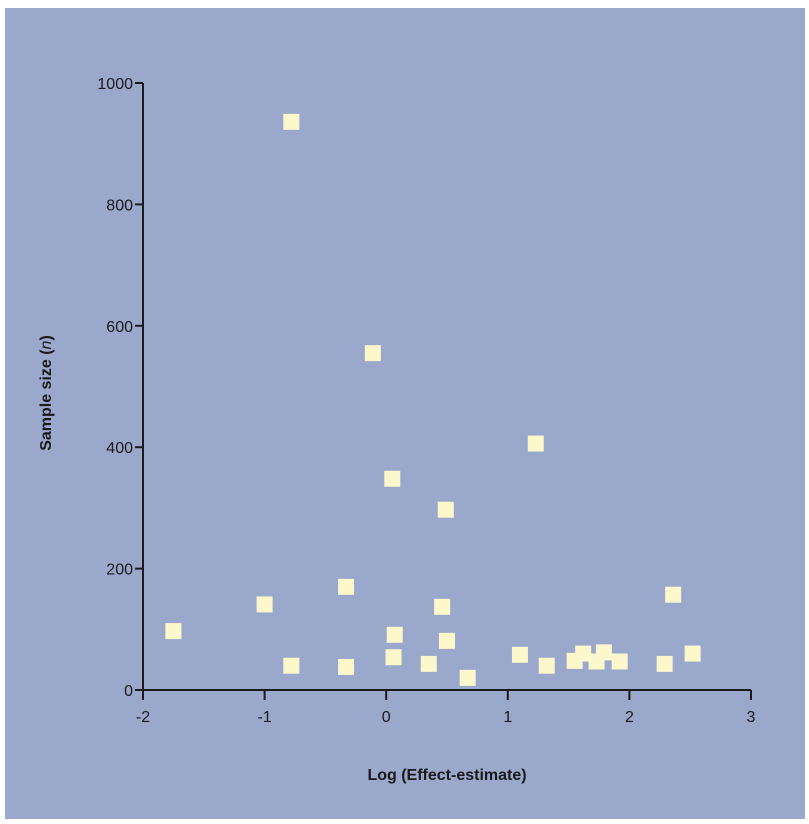  I want to click on y-axis-title-italic: n, so click(46, 344).